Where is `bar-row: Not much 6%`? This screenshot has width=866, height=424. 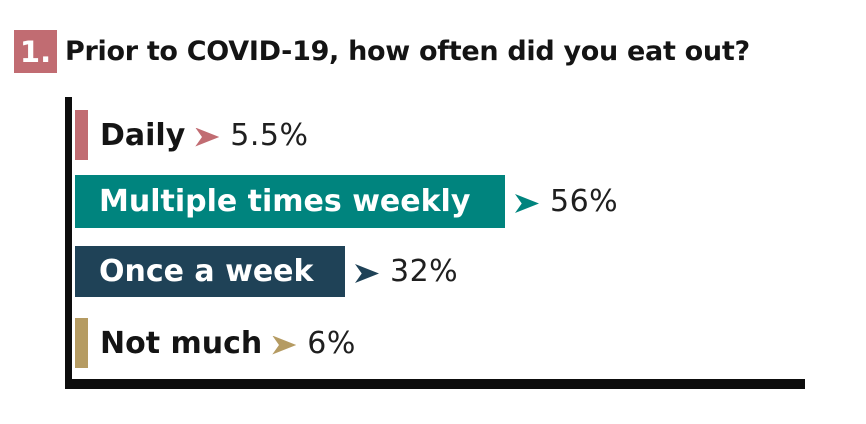 bar-row: Not much 6% is located at coordinates (215, 343).